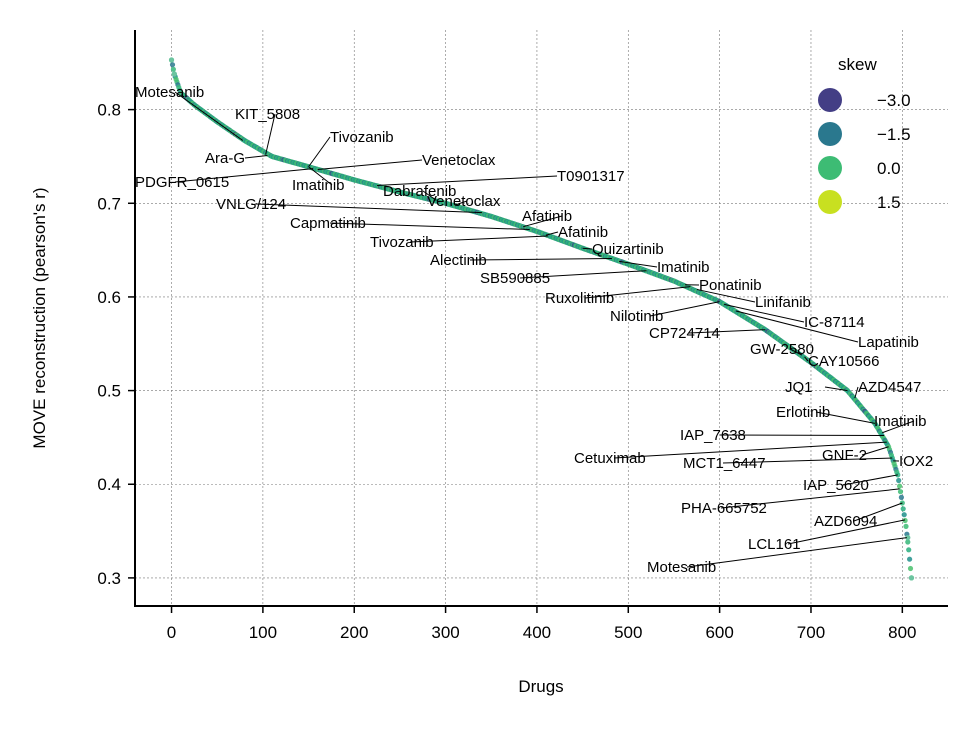 Image resolution: width=977 pixels, height=729 pixels. Describe the element at coordinates (109, 484) in the screenshot. I see `y-tick-label: 0.4` at that location.